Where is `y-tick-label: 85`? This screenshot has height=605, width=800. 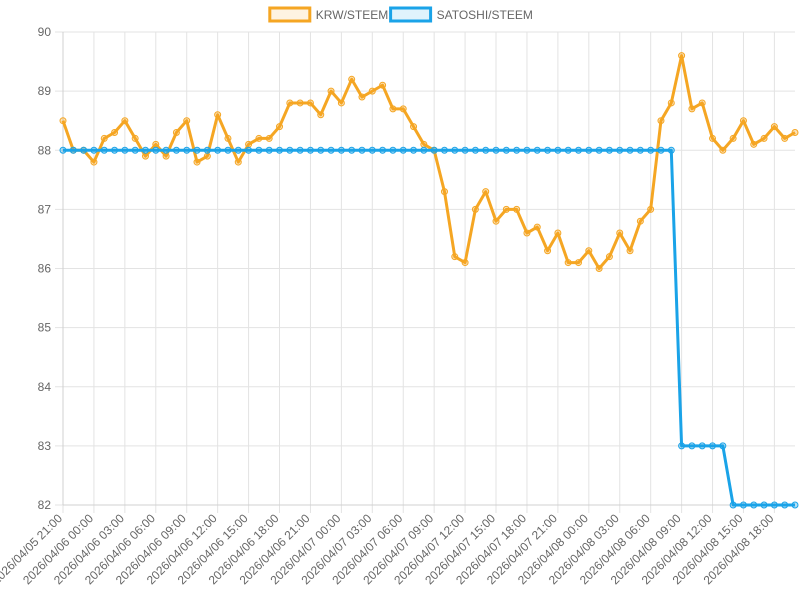 y-tick-label: 85 is located at coordinates (45, 328).